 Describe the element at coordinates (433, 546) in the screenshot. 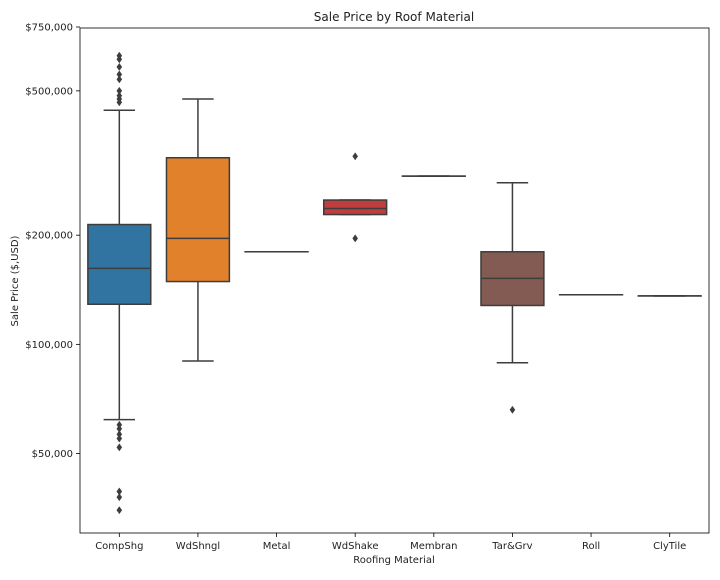

I see `x-tick-label: Membran` at that location.